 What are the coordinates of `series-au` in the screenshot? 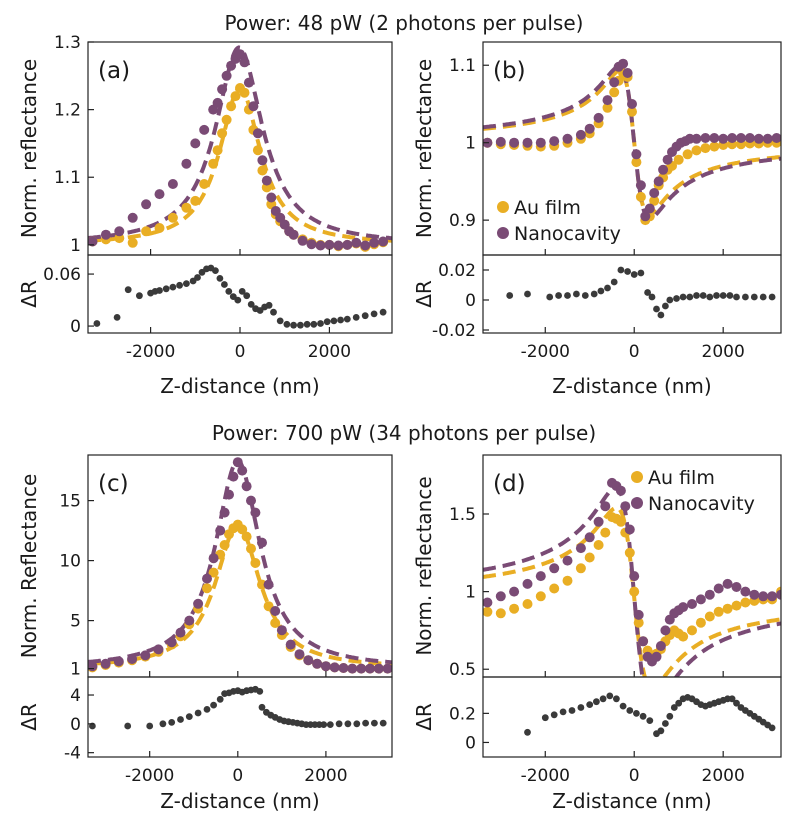 It's located at (240, 596).